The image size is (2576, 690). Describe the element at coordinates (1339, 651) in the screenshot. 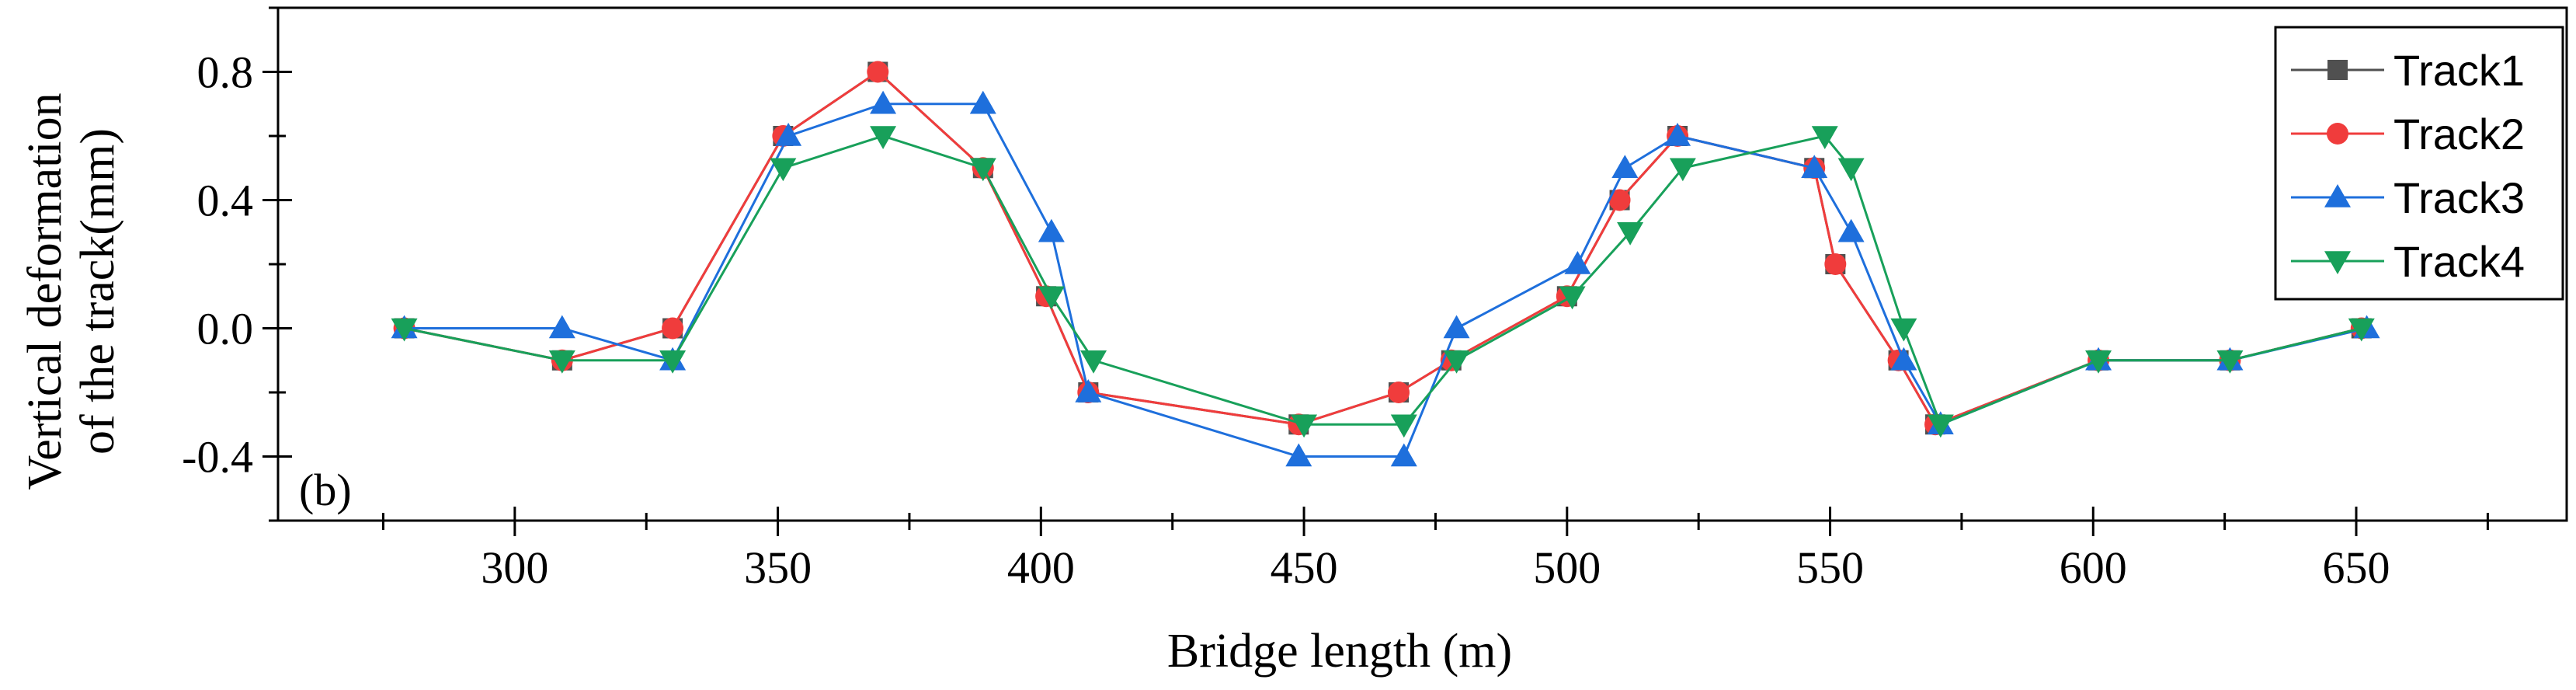

I see `x-axis-title: Bridge length (m)` at that location.